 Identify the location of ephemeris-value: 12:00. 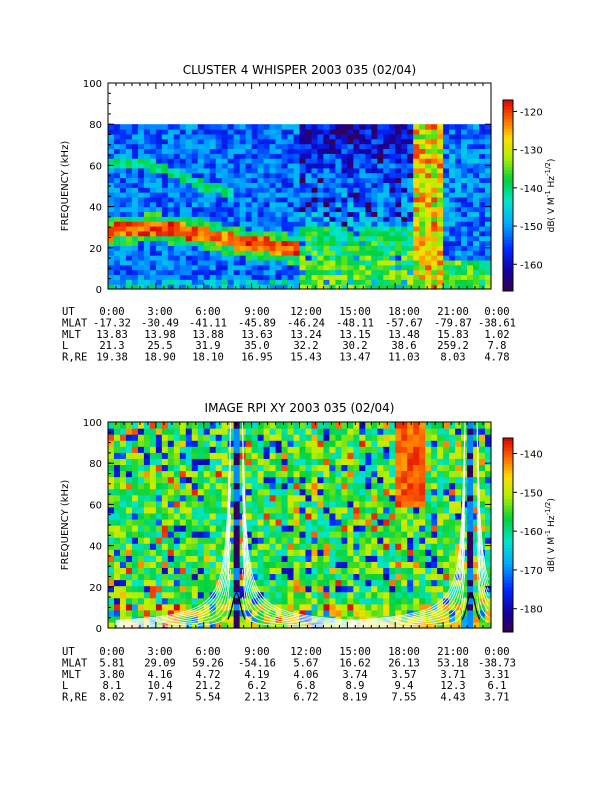
(306, 312).